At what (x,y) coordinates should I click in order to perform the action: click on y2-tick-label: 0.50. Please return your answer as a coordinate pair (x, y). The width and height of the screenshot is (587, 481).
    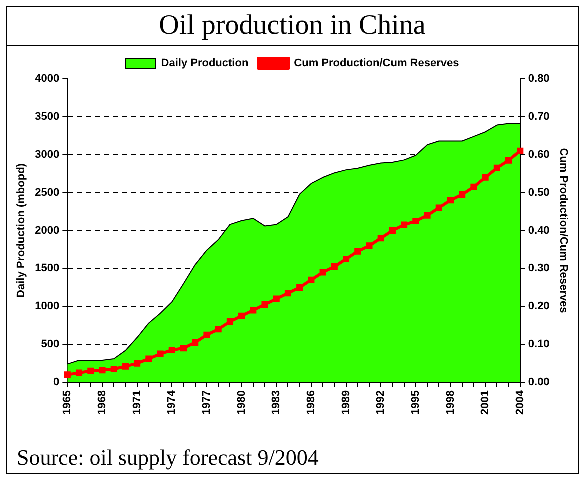
    Looking at the image, I should click on (539, 192).